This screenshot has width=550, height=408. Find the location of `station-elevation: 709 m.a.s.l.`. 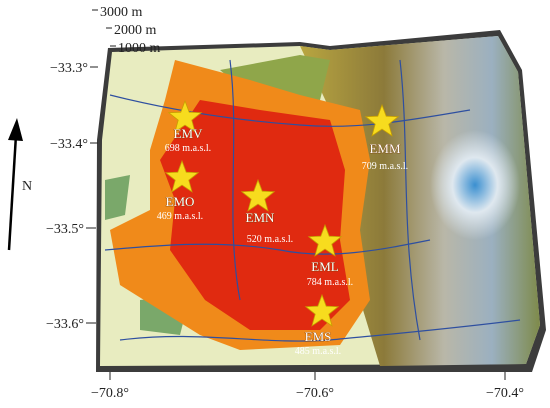

station-elevation: 709 m.a.s.l. is located at coordinates (385, 166).